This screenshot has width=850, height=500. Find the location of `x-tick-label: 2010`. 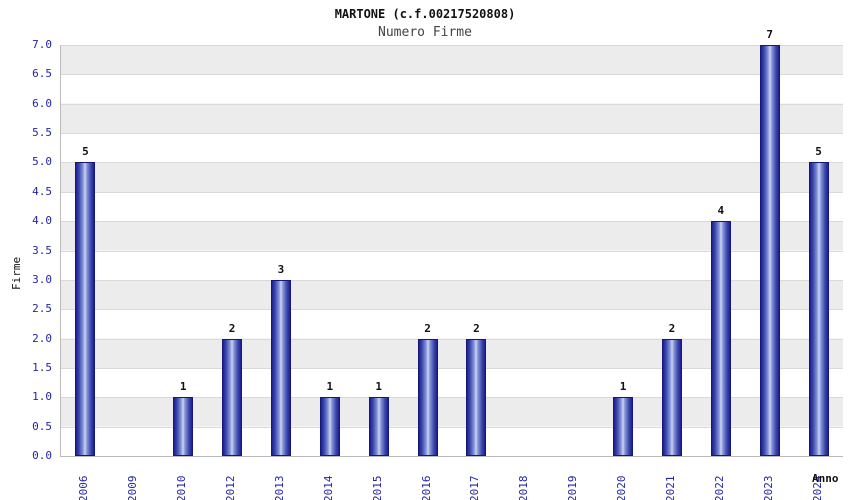

x-tick-label: 2010 is located at coordinates (182, 487).